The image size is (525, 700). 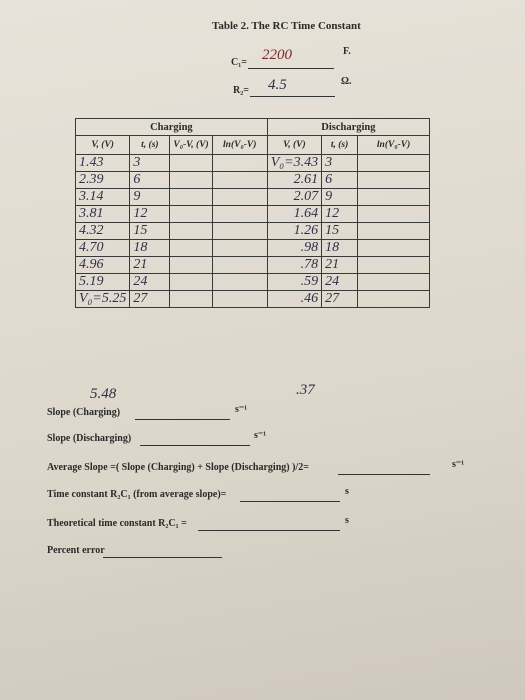 What do you see at coordinates (294, 214) in the screenshot?
I see `cell: 1.64` at bounding box center [294, 214].